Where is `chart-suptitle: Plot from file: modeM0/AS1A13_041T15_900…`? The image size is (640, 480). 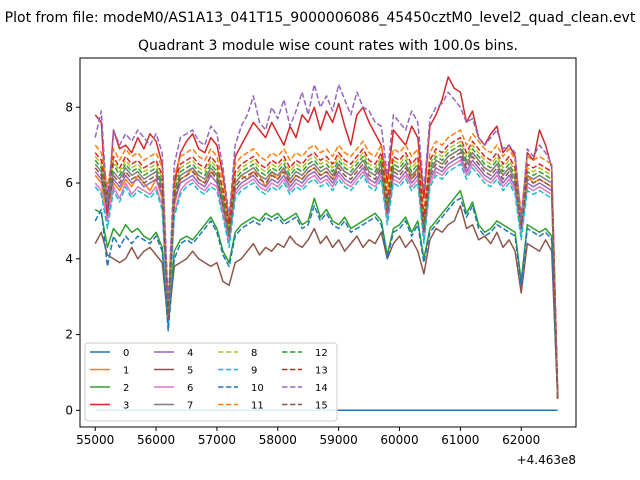 chart-suptitle: Plot from file: modeM0/AS1A13_041T15_900… is located at coordinates (320, 18).